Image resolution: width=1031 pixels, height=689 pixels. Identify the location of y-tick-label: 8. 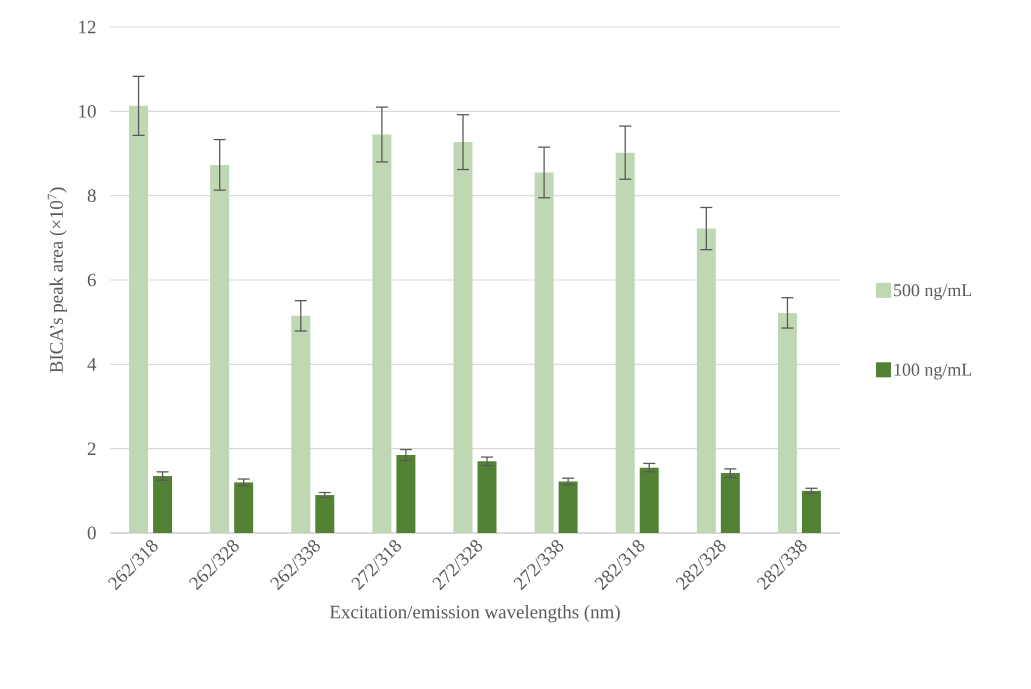
(91, 196).